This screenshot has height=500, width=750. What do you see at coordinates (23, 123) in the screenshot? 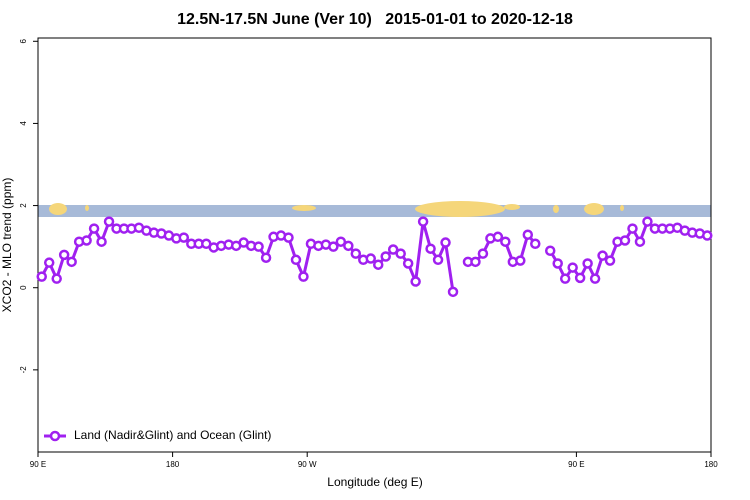
I see `y-tick-label: 4` at bounding box center [23, 123].